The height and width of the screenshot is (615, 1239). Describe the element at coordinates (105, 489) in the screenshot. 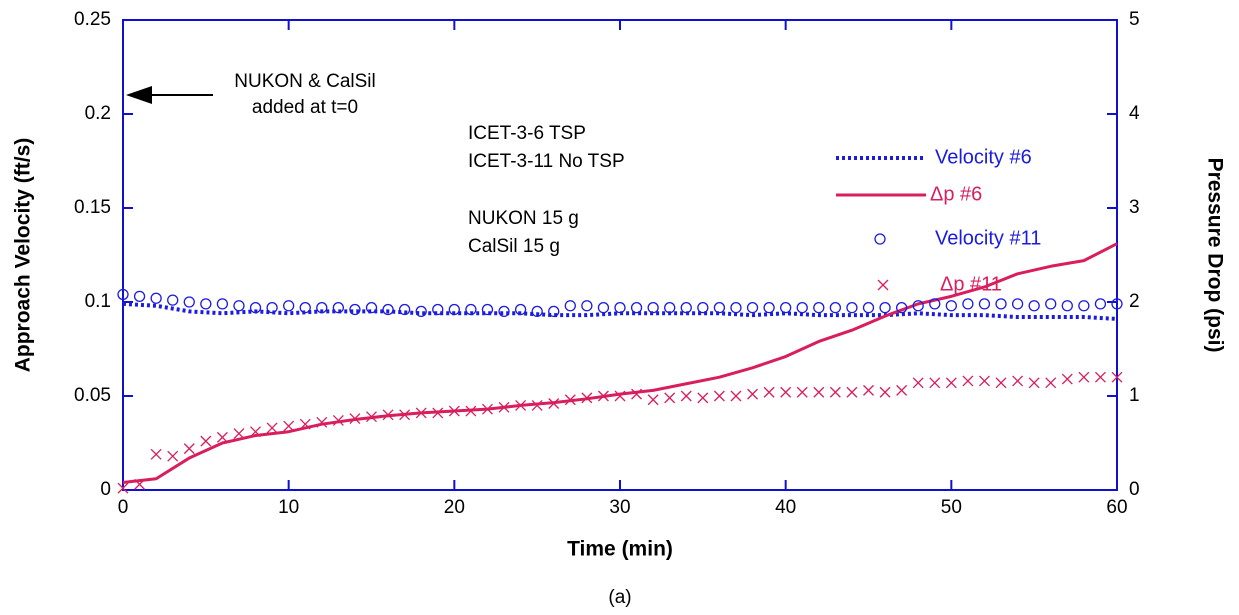

I see `y-tick-label: 0` at that location.